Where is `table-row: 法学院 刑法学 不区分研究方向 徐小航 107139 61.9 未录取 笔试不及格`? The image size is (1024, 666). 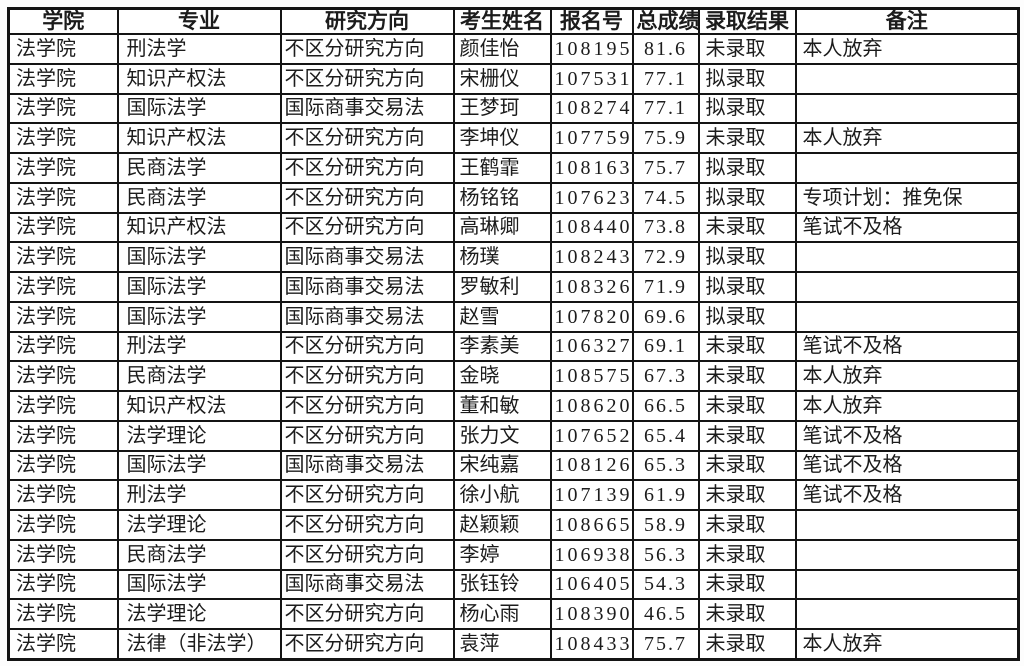 table-row: 法学院 刑法学 不区分研究方向 徐小航 107139 61.9 未录取 笔试不及格 is located at coordinates (513, 495).